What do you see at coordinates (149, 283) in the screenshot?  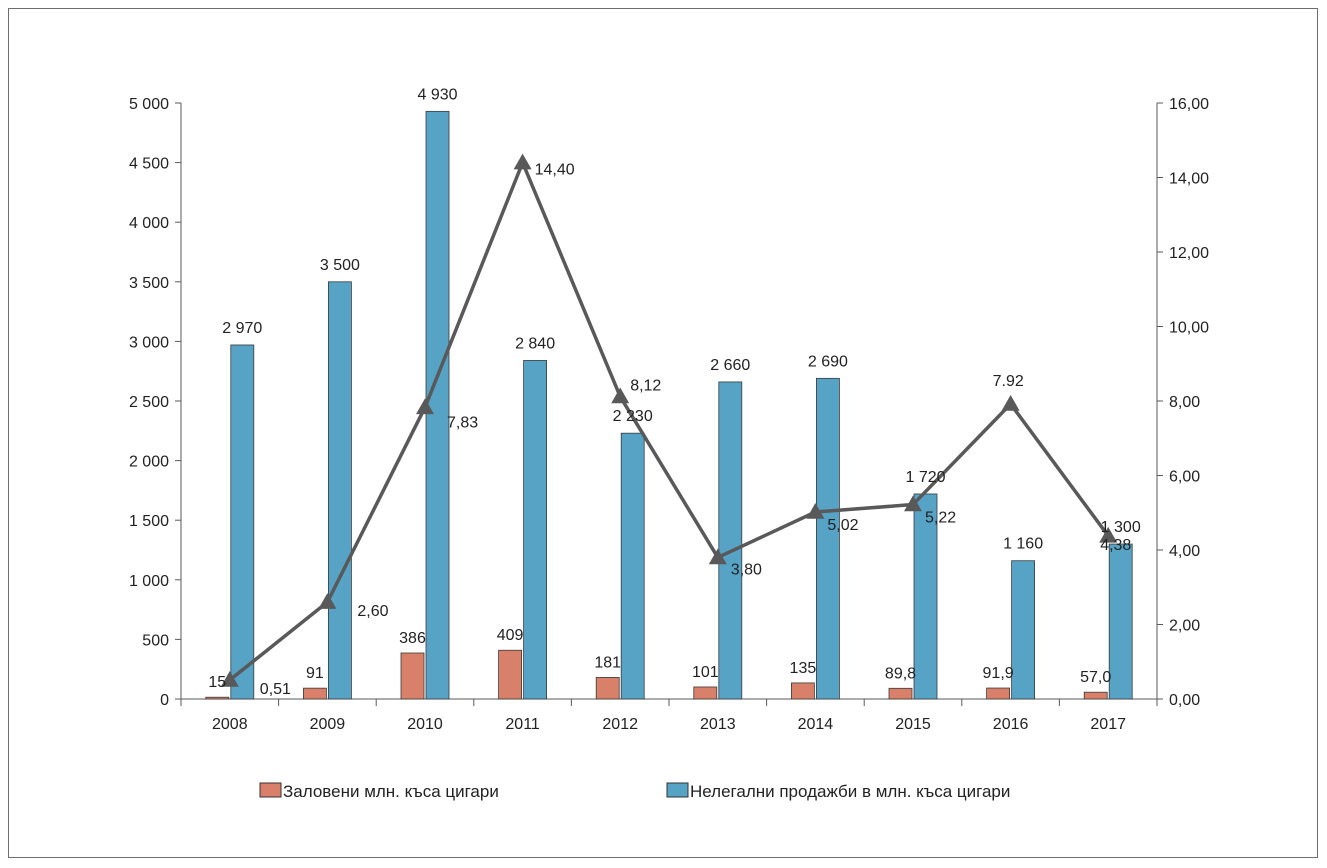 I see `y-left-tick-label: 3 500` at bounding box center [149, 283].